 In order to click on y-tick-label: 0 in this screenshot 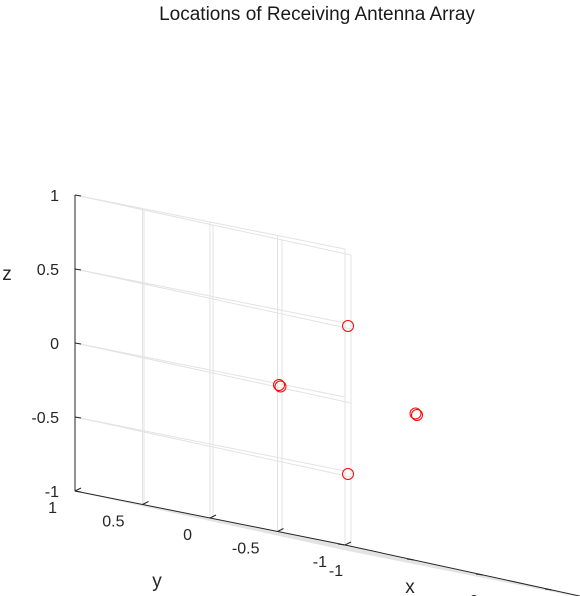, I will do `click(187, 535)`.